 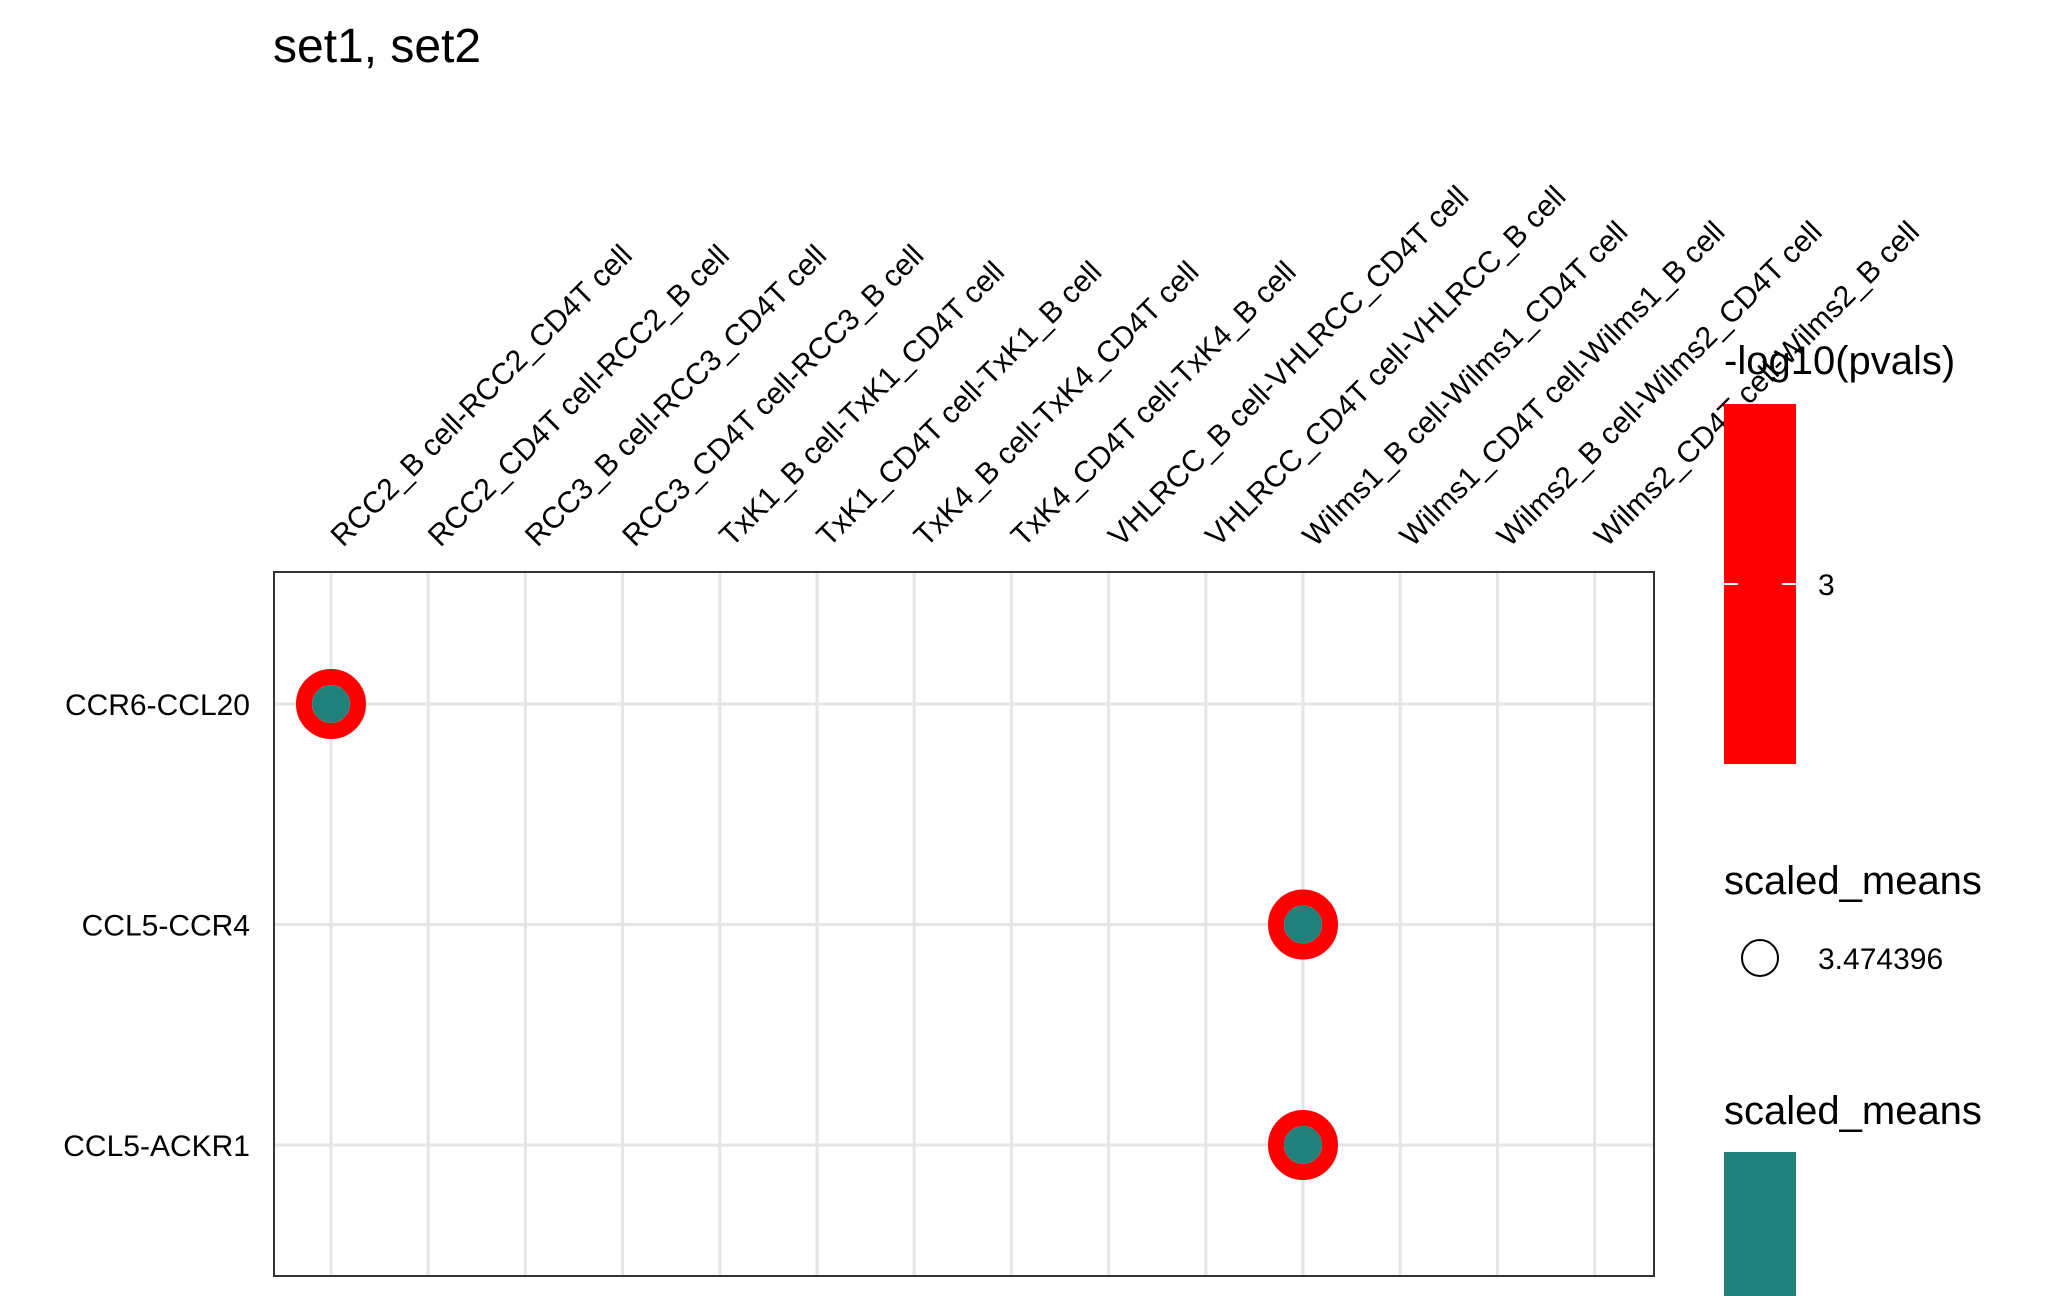 I want to click on y-axis-tick-labels: CCR6-CCL20 CCL5-CCR4 CCL5-ACKR1, so click(x=156, y=926).